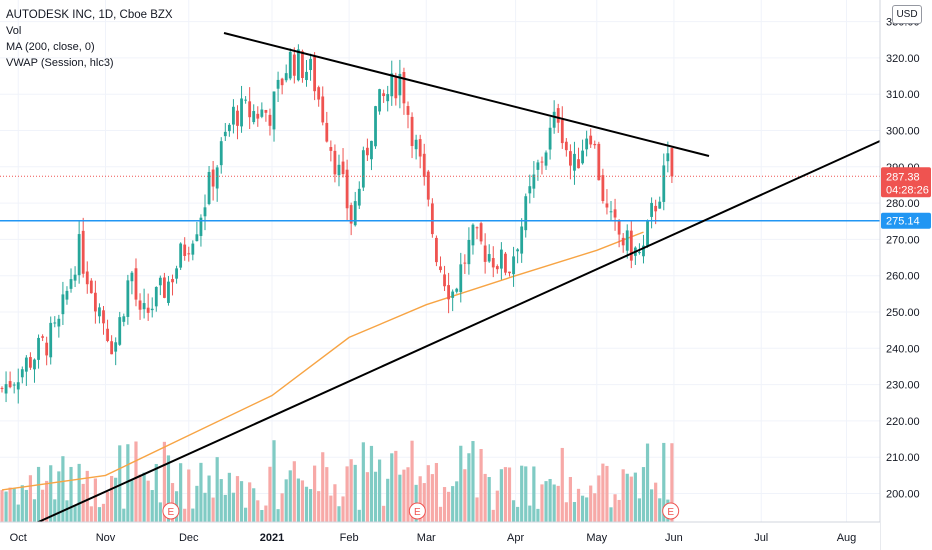 The height and width of the screenshot is (550, 932). What do you see at coordinates (466, 94) in the screenshot?
I see `upper-trendline` at bounding box center [466, 94].